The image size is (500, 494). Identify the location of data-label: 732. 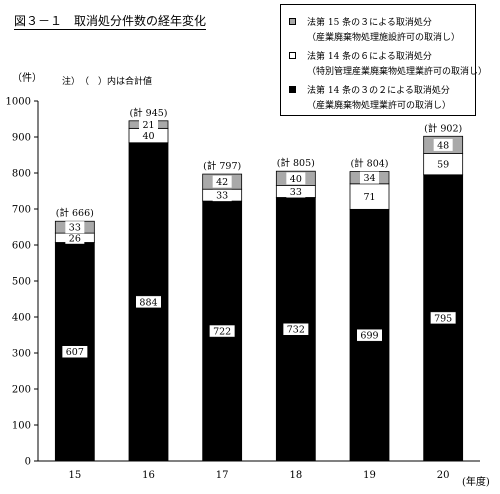
(296, 330).